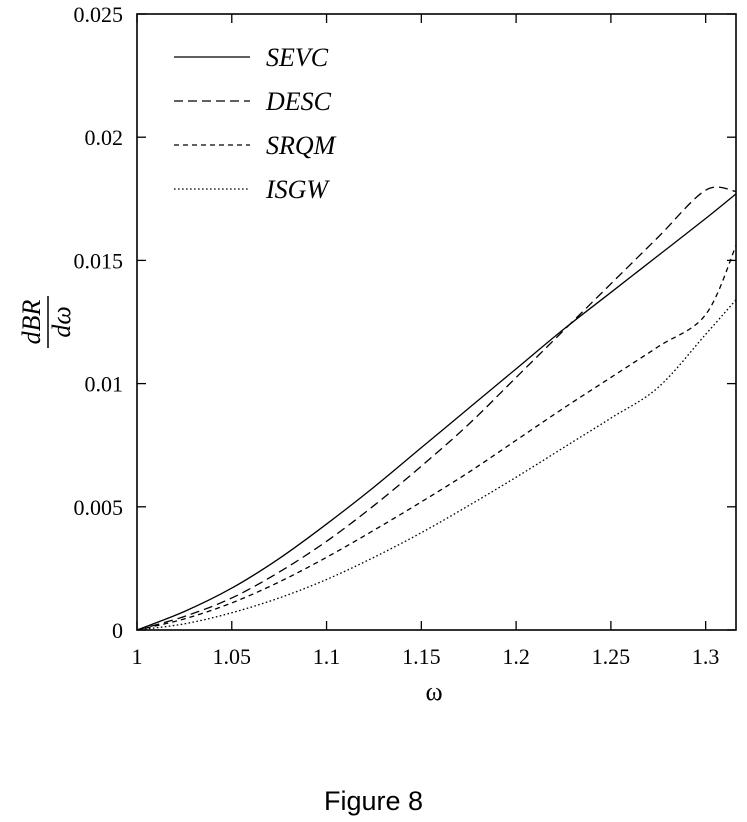  What do you see at coordinates (433, 691) in the screenshot?
I see `x-axis-label: ω` at bounding box center [433, 691].